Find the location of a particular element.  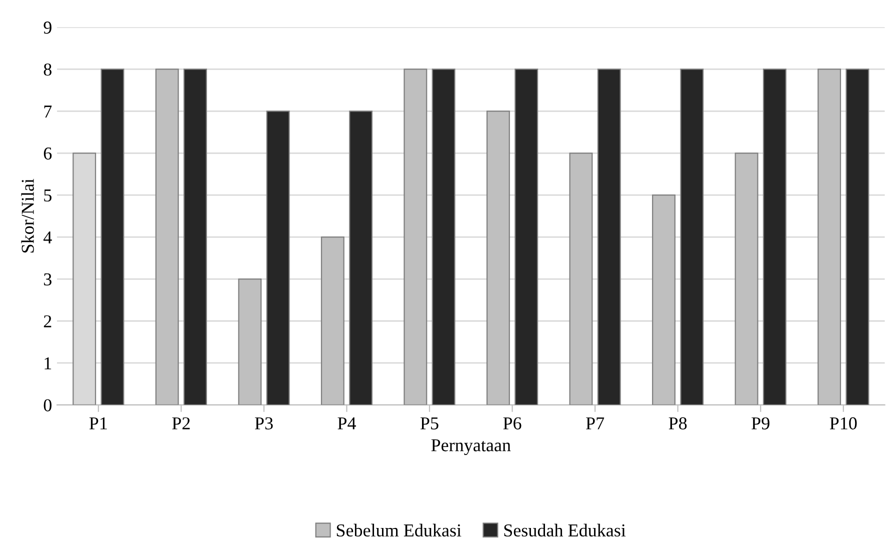

x-axis-title: Pernyataan is located at coordinates (471, 447).